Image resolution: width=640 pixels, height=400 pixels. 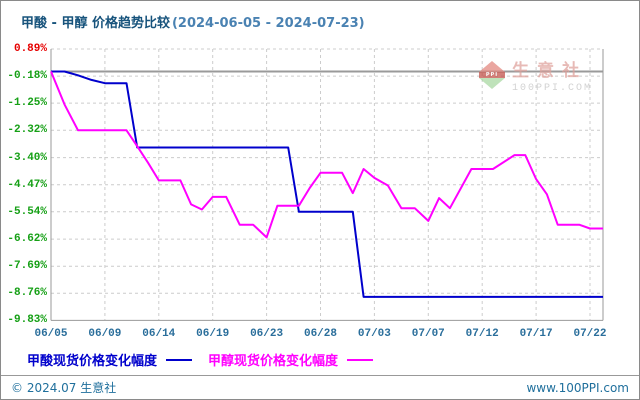 I want to click on legend-label-formic-acid: 甲酸现货价格变化幅度, so click(x=92, y=361).